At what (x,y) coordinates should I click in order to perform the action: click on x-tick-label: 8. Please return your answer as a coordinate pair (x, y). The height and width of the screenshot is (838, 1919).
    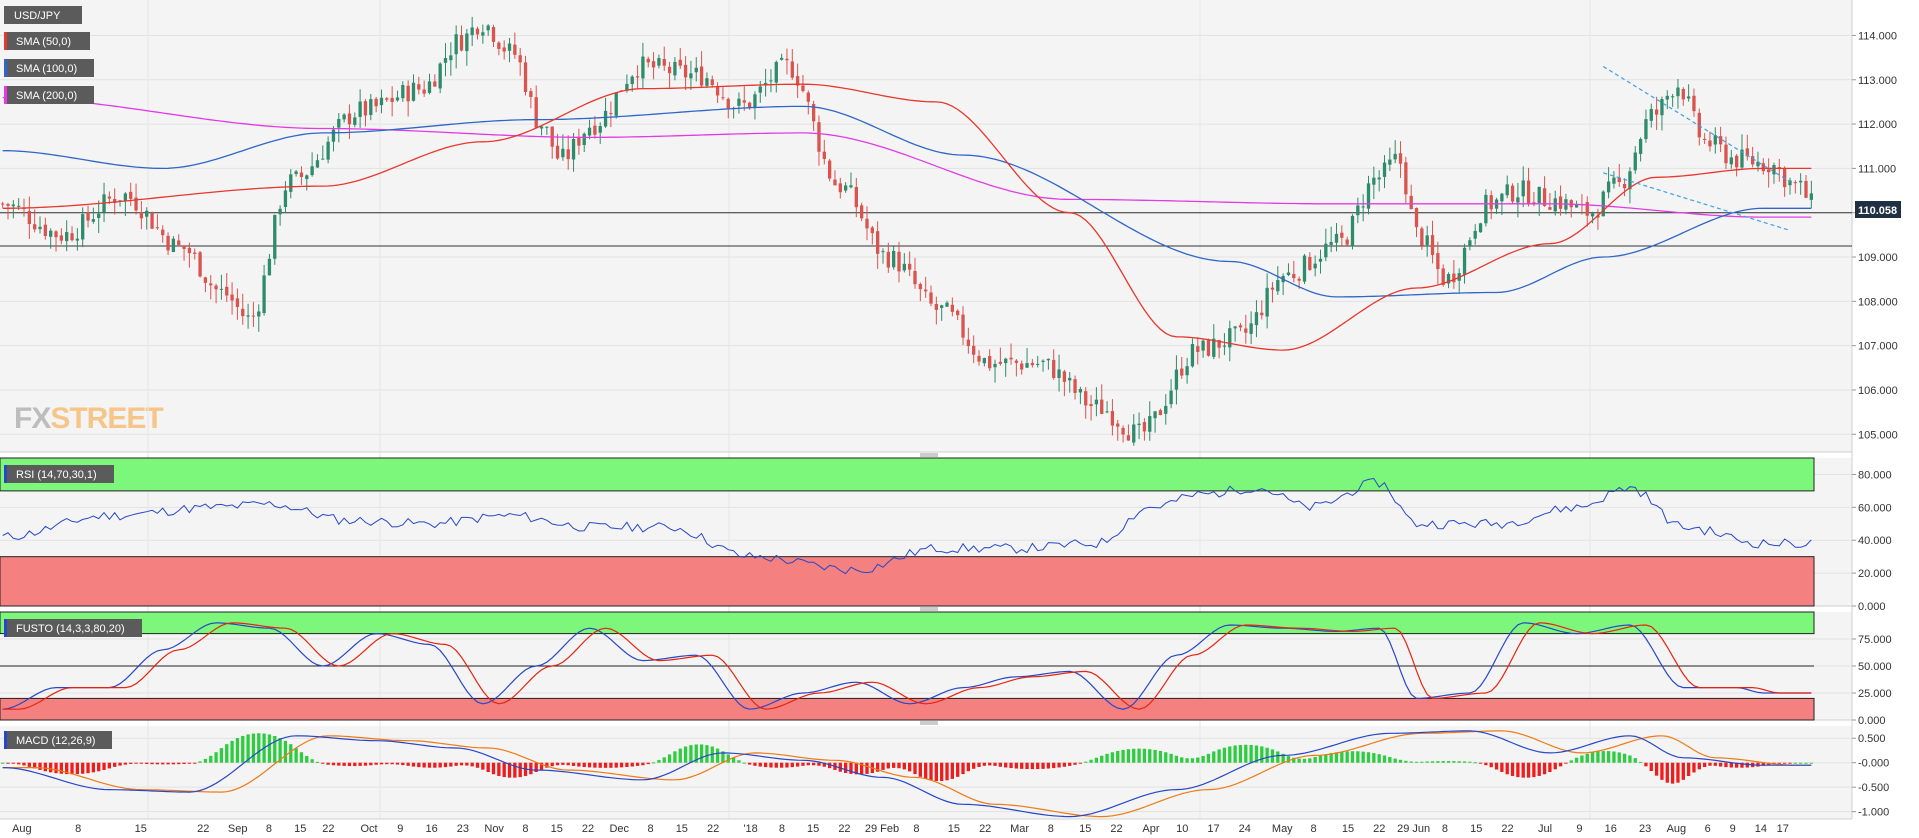
    Looking at the image, I should click on (650, 829).